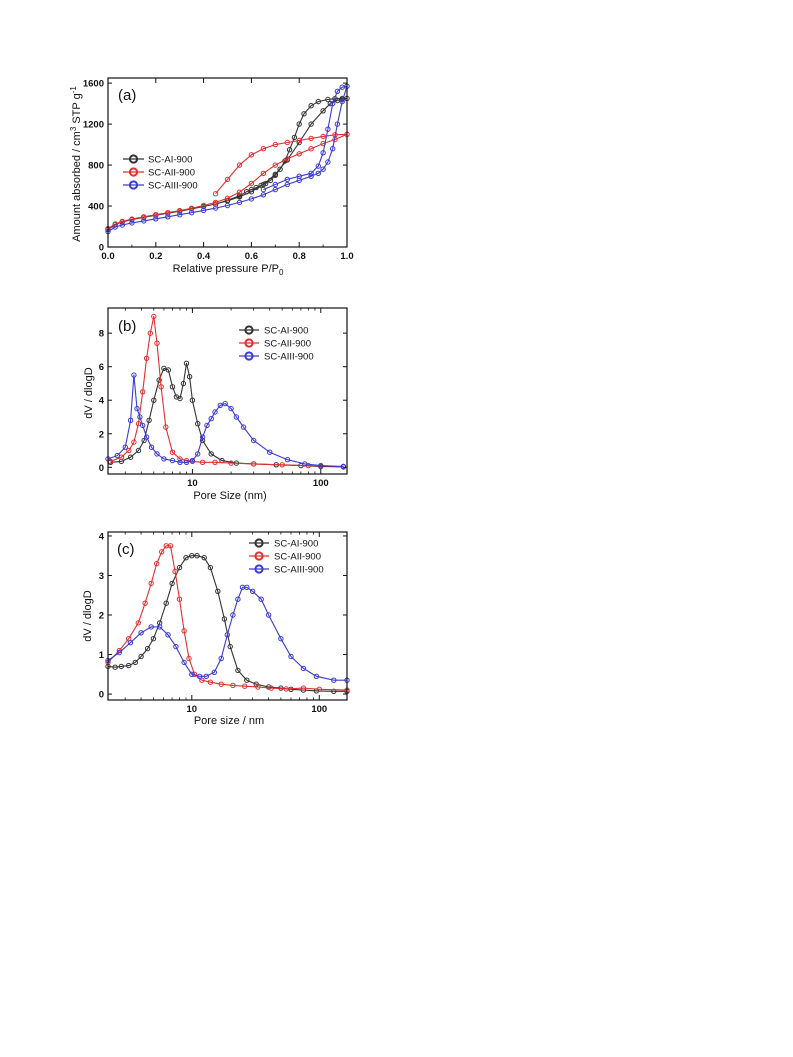  I want to click on panel-label: (c), so click(126, 549).